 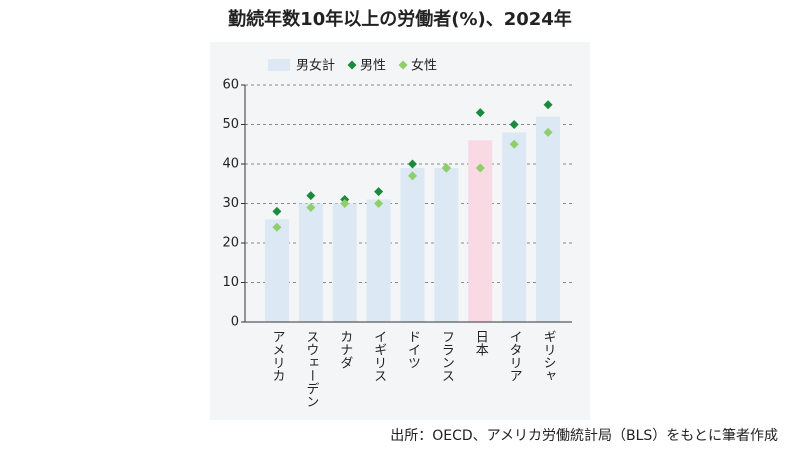 What do you see at coordinates (230, 124) in the screenshot?
I see `y-tick-label: 50` at bounding box center [230, 124].